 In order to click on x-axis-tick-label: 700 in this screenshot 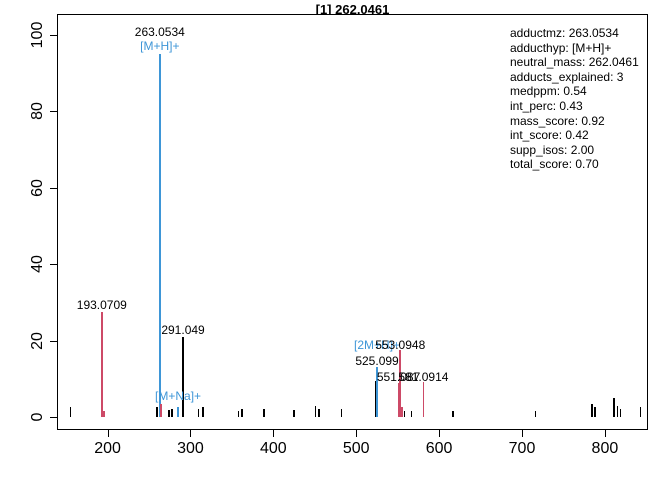, I will do `click(522, 448)`.